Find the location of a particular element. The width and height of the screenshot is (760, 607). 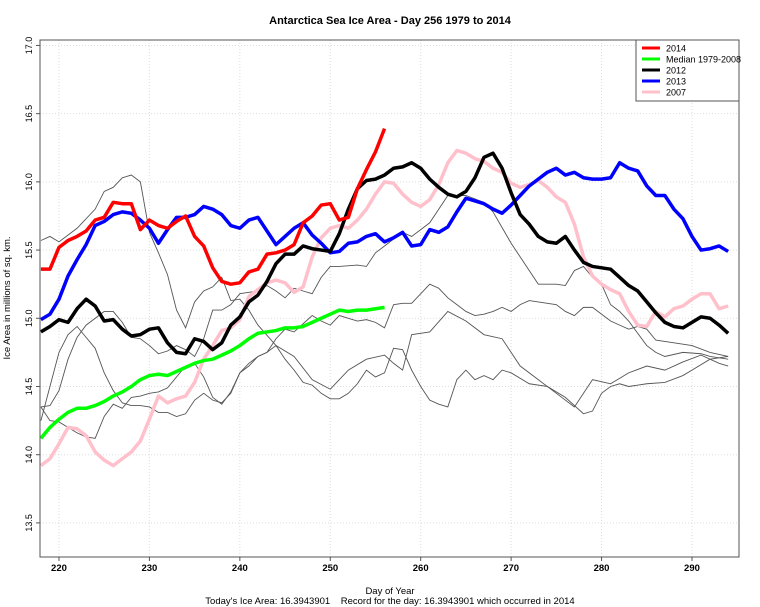

legend-label: Median 1979-2008 is located at coordinates (703, 60).